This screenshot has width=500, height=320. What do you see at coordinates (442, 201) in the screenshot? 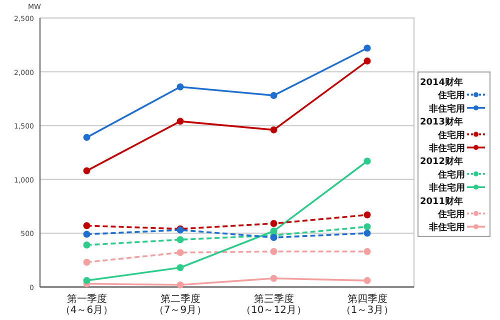
I see `text: 2011财年` at bounding box center [442, 201].